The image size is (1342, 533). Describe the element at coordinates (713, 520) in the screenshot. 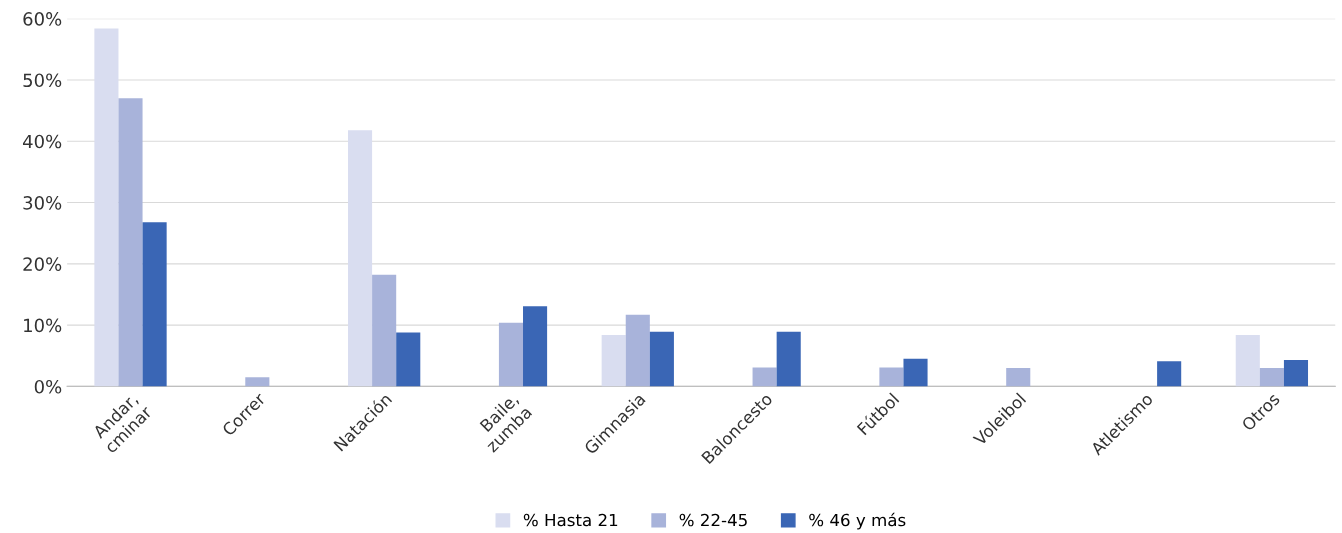

I see `legend-label: % 22-45` at that location.